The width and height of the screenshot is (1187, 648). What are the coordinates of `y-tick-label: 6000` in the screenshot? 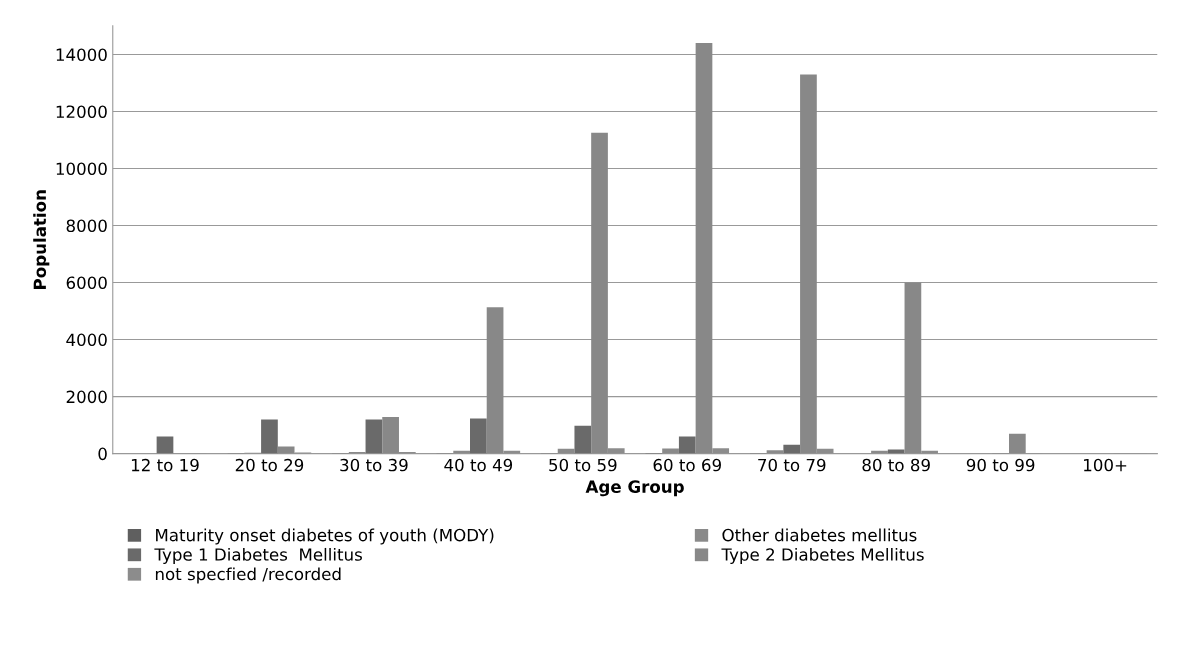 It's located at (86, 283).